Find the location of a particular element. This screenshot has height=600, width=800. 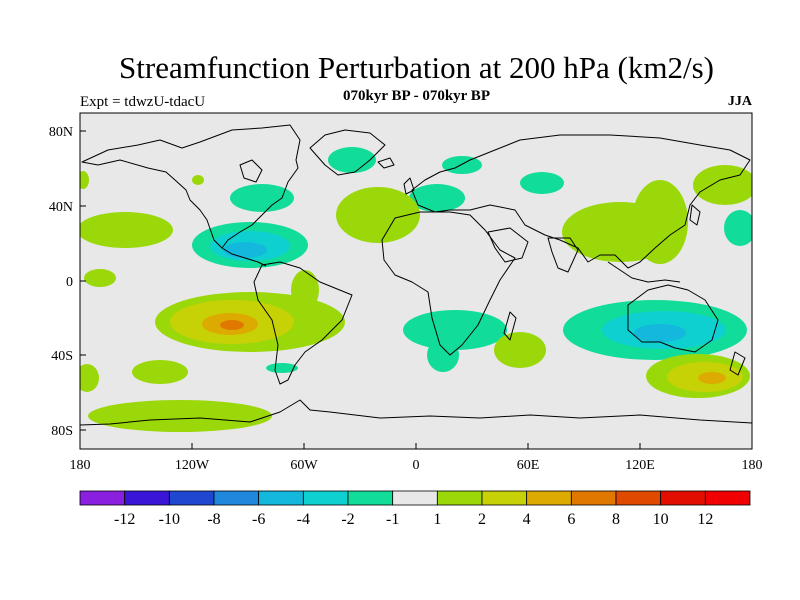

longitude-axis: 180 120W 60W 0 60E 120E 180 is located at coordinates (416, 458).